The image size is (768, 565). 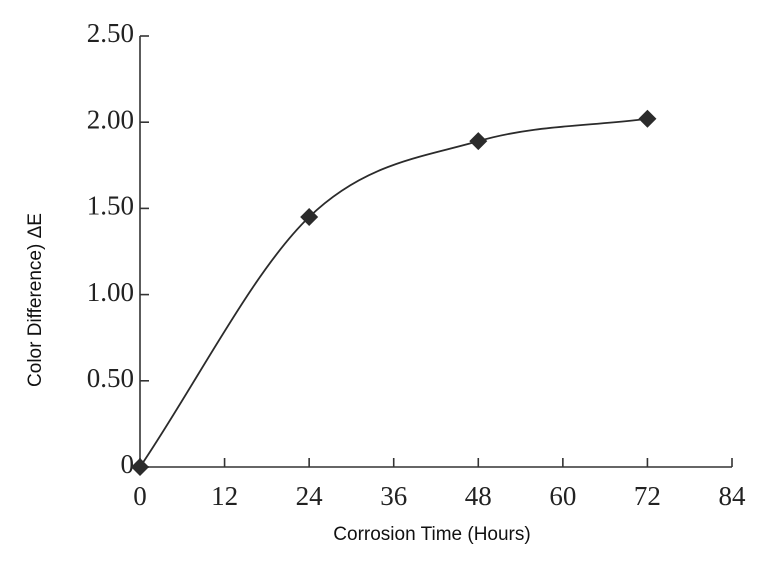 What do you see at coordinates (110, 378) in the screenshot?
I see `y-tick-label: 0.50` at bounding box center [110, 378].